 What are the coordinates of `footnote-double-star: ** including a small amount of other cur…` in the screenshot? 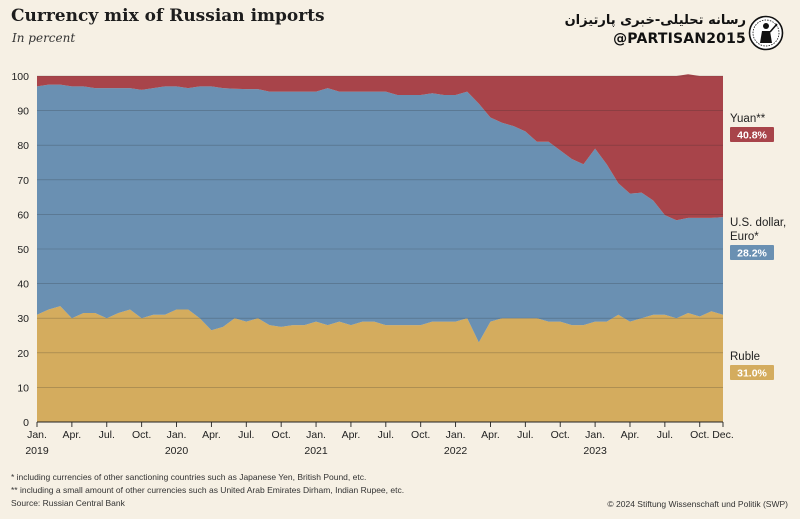 It's located at (208, 490).